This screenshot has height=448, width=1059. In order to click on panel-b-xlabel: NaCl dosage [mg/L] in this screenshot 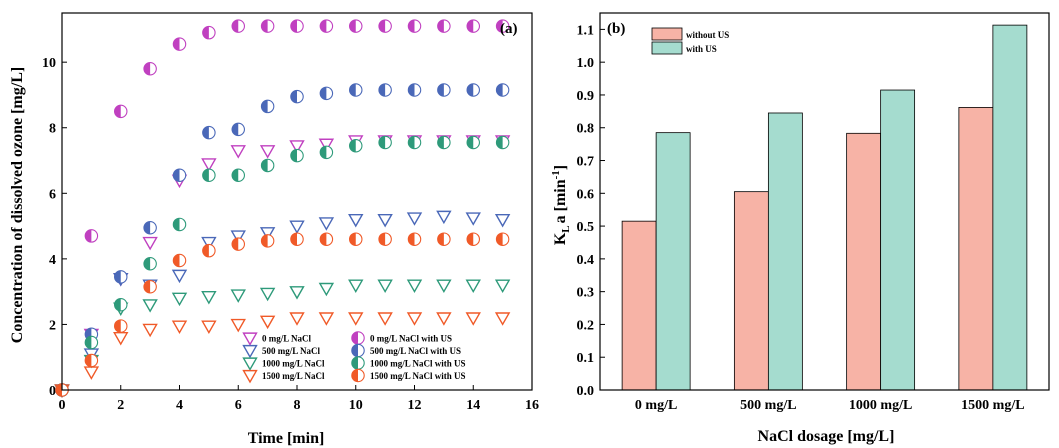, I will do `click(826, 436)`.